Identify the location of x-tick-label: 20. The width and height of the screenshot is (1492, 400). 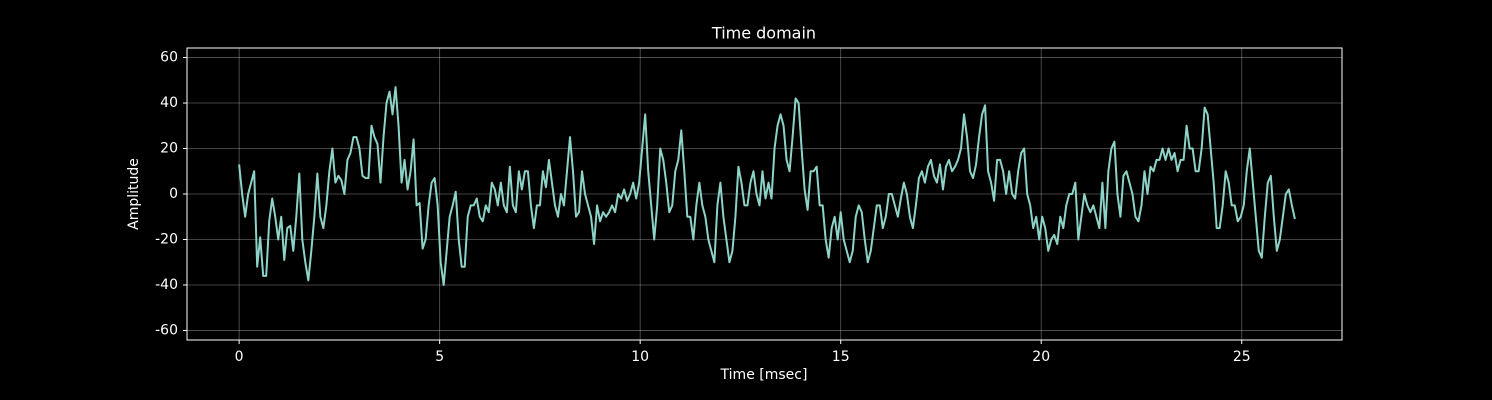
(1041, 357).